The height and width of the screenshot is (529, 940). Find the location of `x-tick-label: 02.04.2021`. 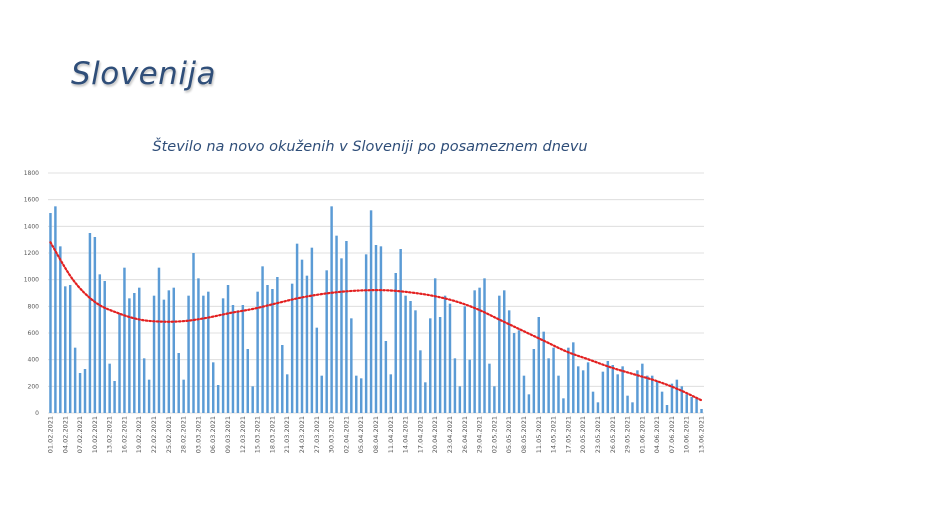

x-tick-label: 02.04.2021 is located at coordinates (346, 434).